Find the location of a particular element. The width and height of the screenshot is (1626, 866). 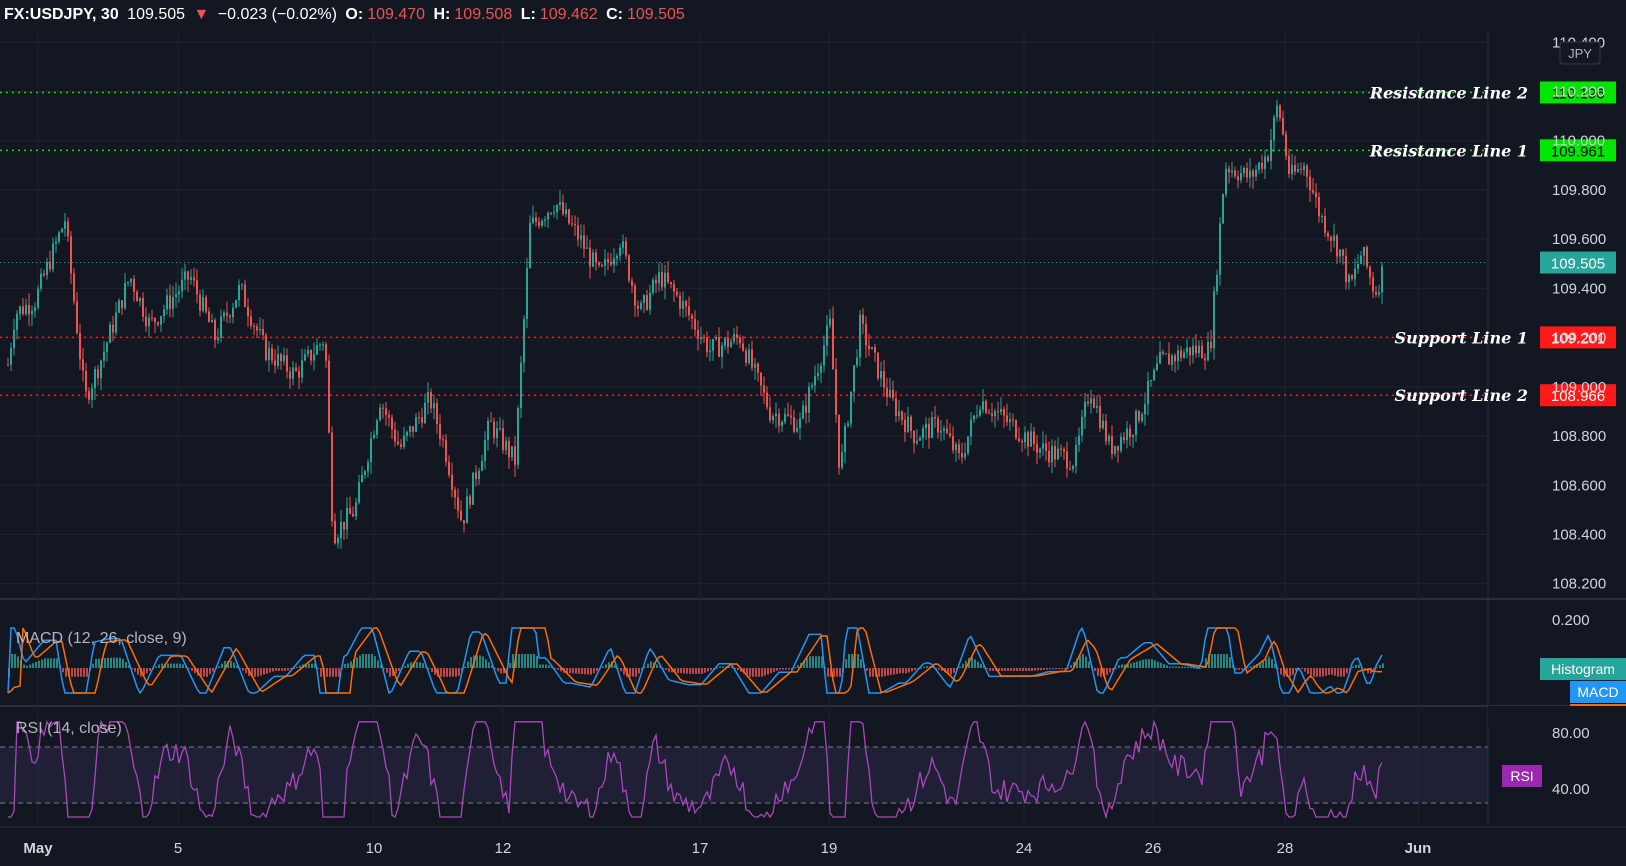

rsi-pane: 80.00 40.00 RSI is located at coordinates (795, 769).